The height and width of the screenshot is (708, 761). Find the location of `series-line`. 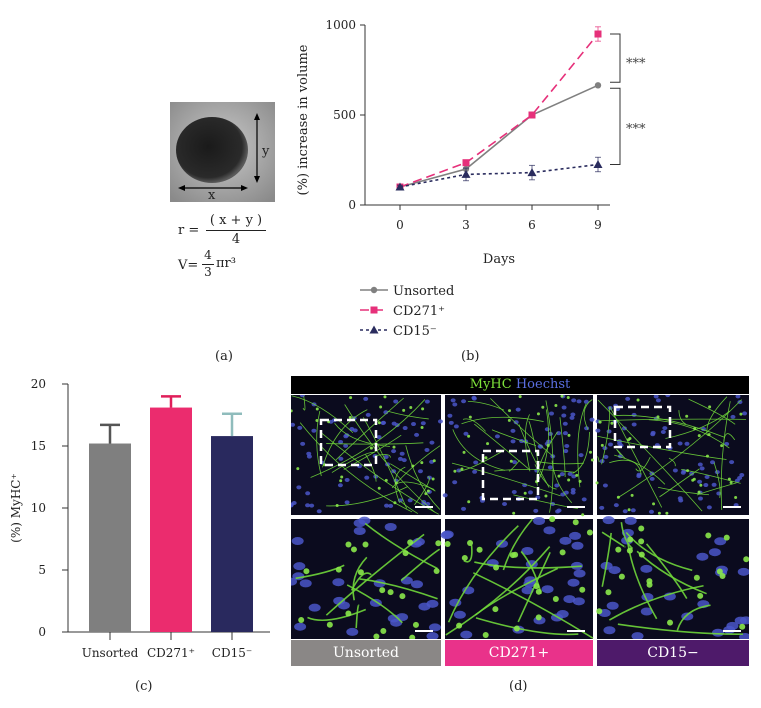

series-line is located at coordinates (499, 110).